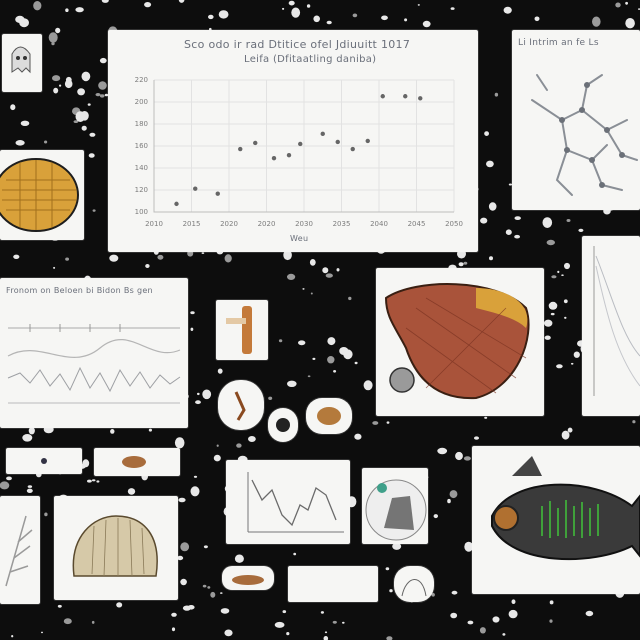  Describe the element at coordinates (329, 416) in the screenshot. I see `nut-specimen-panel` at that location.